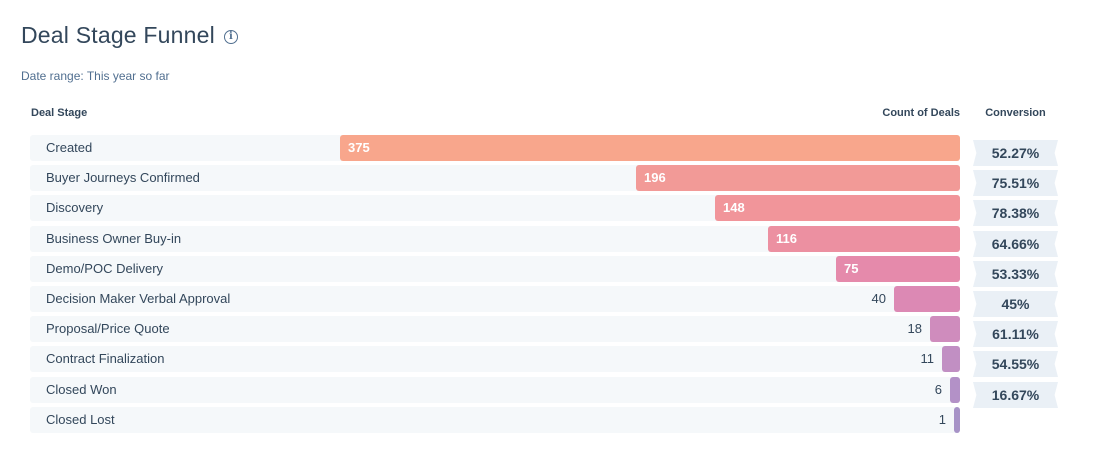 This screenshot has height=455, width=1101. What do you see at coordinates (942, 419) in the screenshot?
I see `bar-value-label: 1` at bounding box center [942, 419].